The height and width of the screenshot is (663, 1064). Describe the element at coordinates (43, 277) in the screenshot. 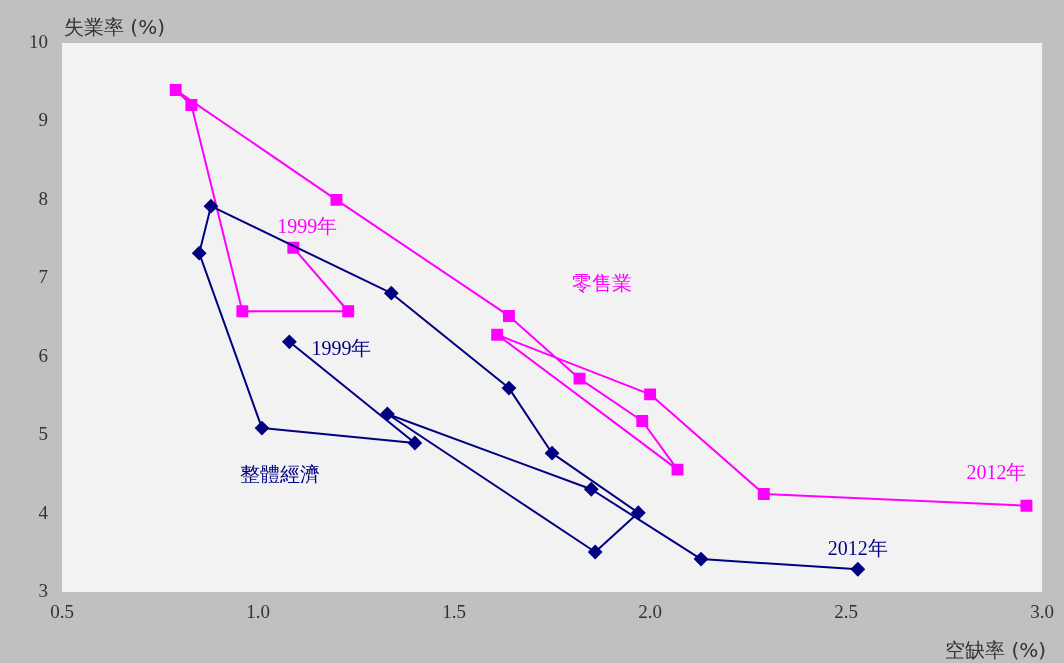

I see `y-tick-label: 7` at that location.